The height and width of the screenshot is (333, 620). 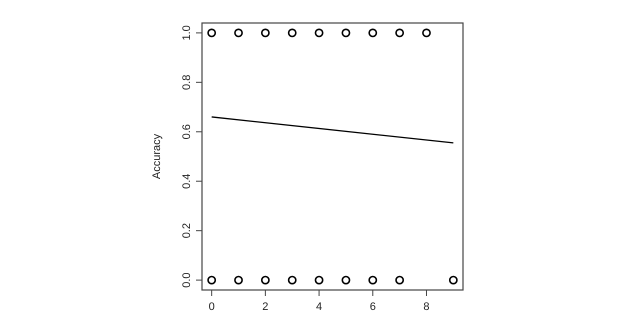 I want to click on x-tick-label: 6, so click(x=373, y=307).